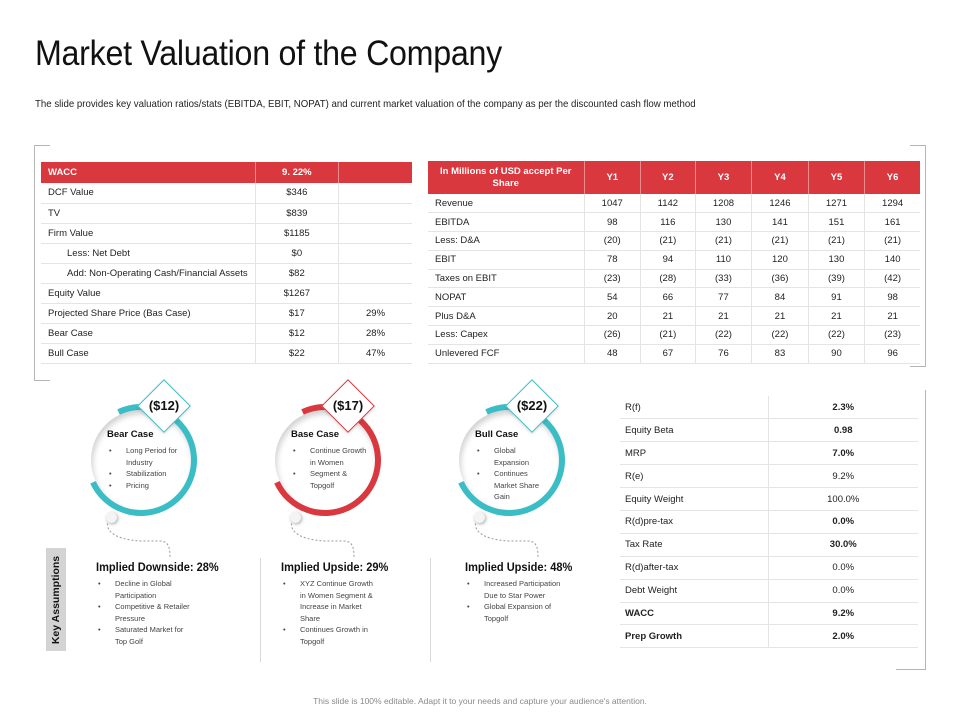 The image size is (960, 720). I want to click on row-value: $82, so click(296, 273).